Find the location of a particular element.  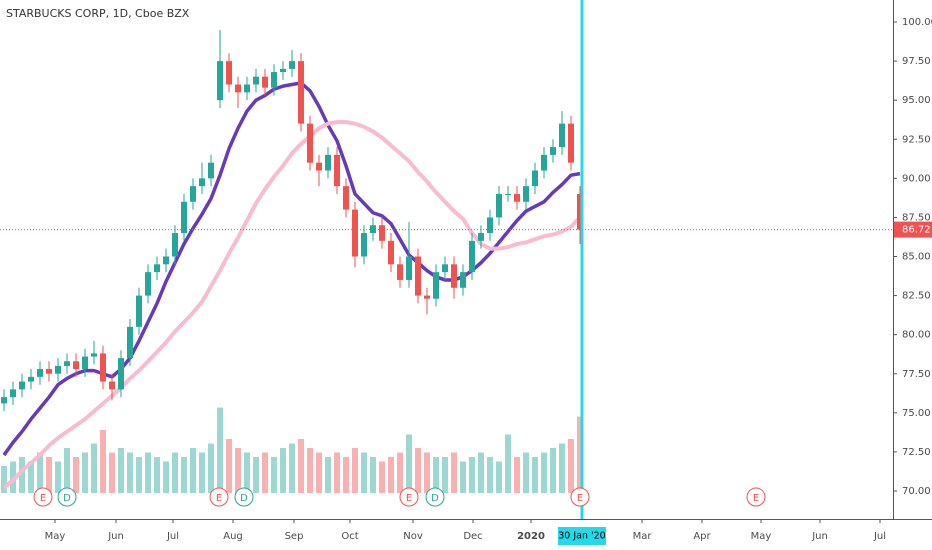

x-tick-label: May is located at coordinates (761, 536).